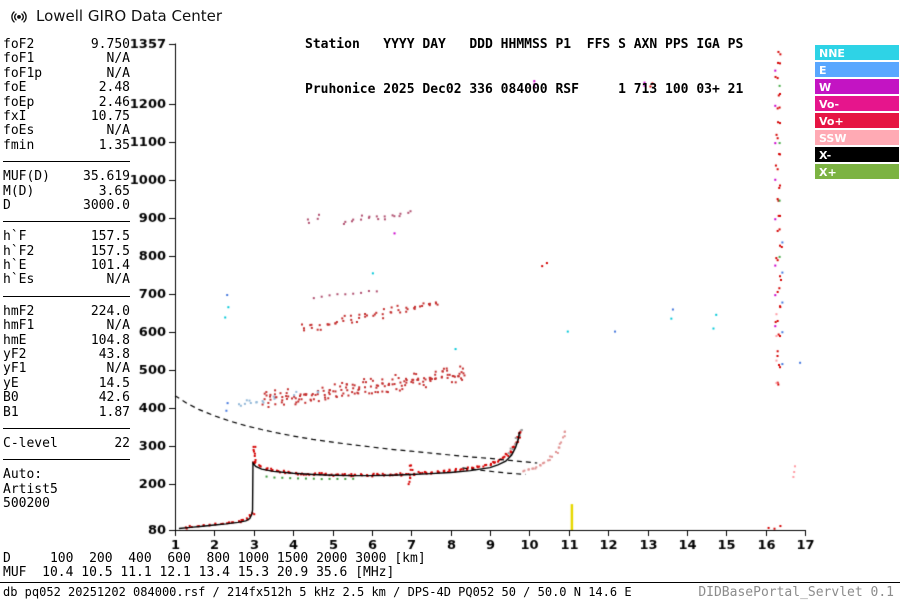 The height and width of the screenshot is (600, 900). Describe the element at coordinates (66, 355) in the screenshot. I see `param-row: yF2 43.8` at that location.